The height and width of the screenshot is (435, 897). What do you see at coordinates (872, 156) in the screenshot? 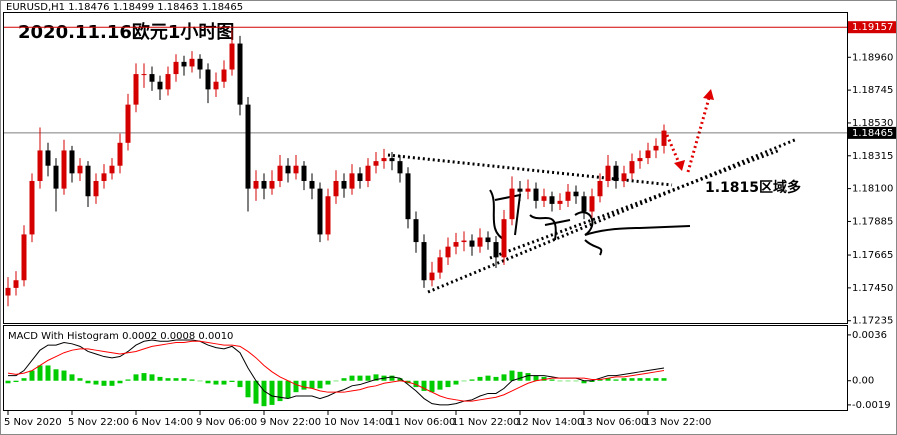
I see `y-tick-label: 1.18315` at bounding box center [872, 156].